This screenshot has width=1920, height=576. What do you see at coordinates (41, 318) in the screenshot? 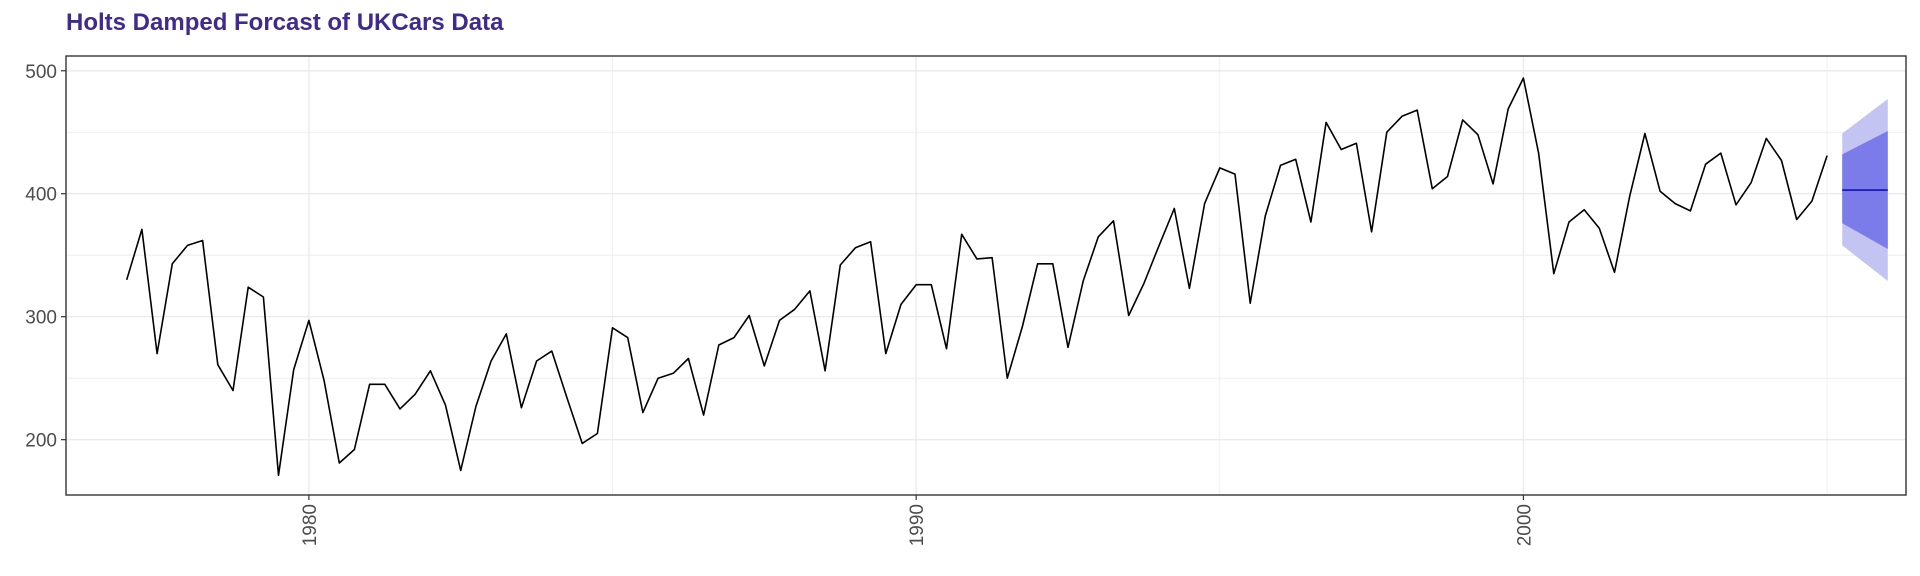
I see `y-tick-label: 300` at bounding box center [41, 318].